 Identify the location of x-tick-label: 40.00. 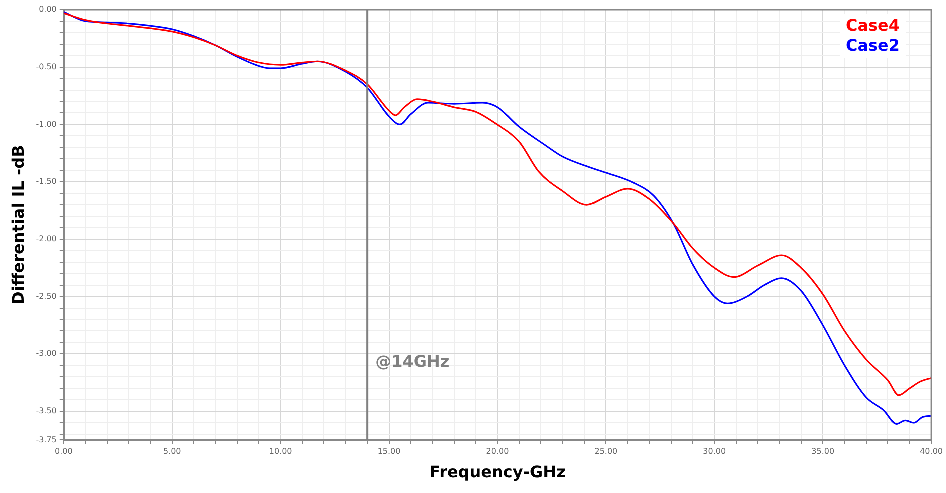
(931, 451).